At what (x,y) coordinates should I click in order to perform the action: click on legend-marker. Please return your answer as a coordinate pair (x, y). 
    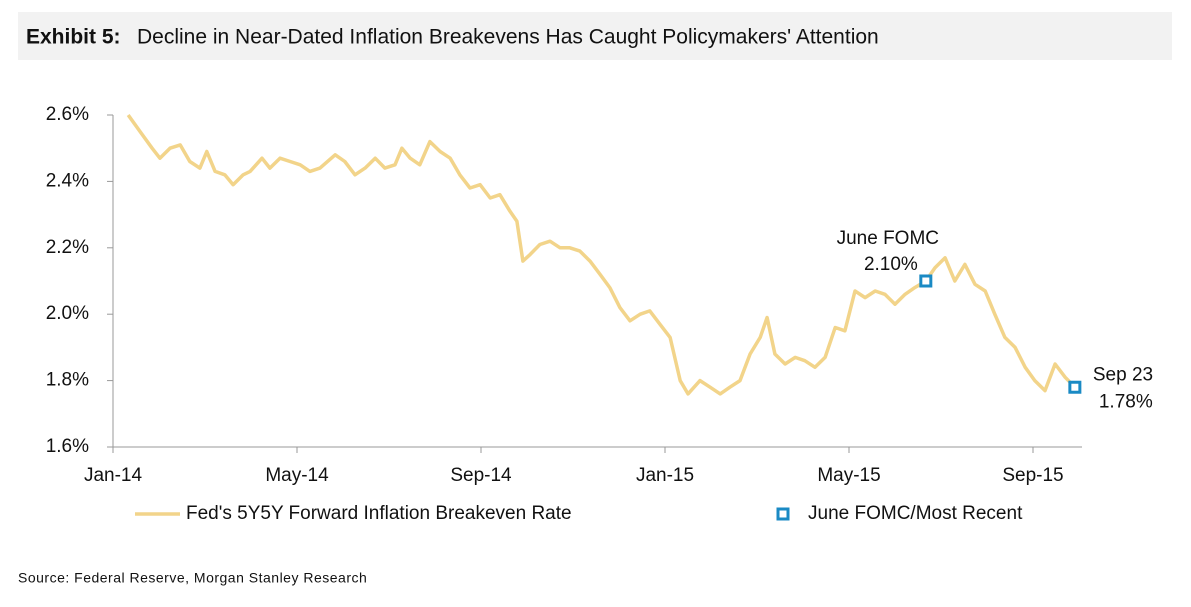
    Looking at the image, I should click on (783, 514).